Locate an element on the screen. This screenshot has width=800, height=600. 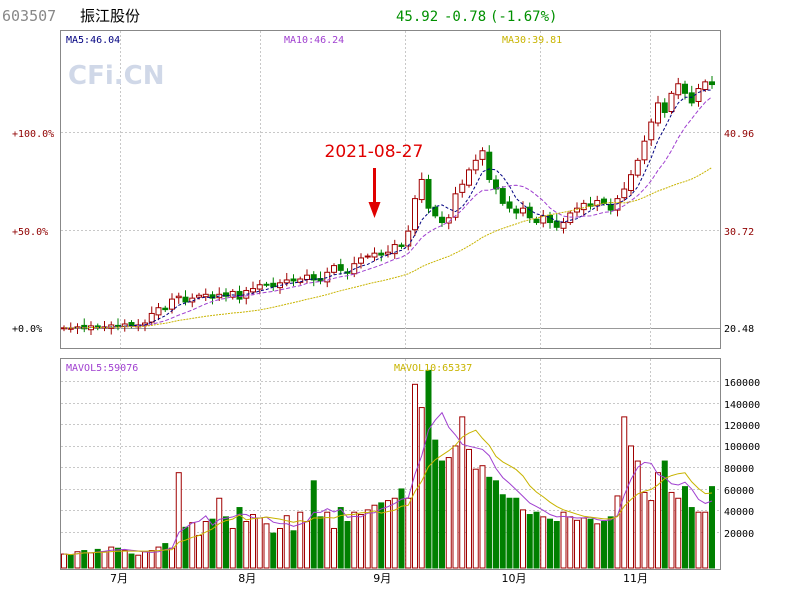
annotation-arrow-icon is located at coordinates (374, 193).